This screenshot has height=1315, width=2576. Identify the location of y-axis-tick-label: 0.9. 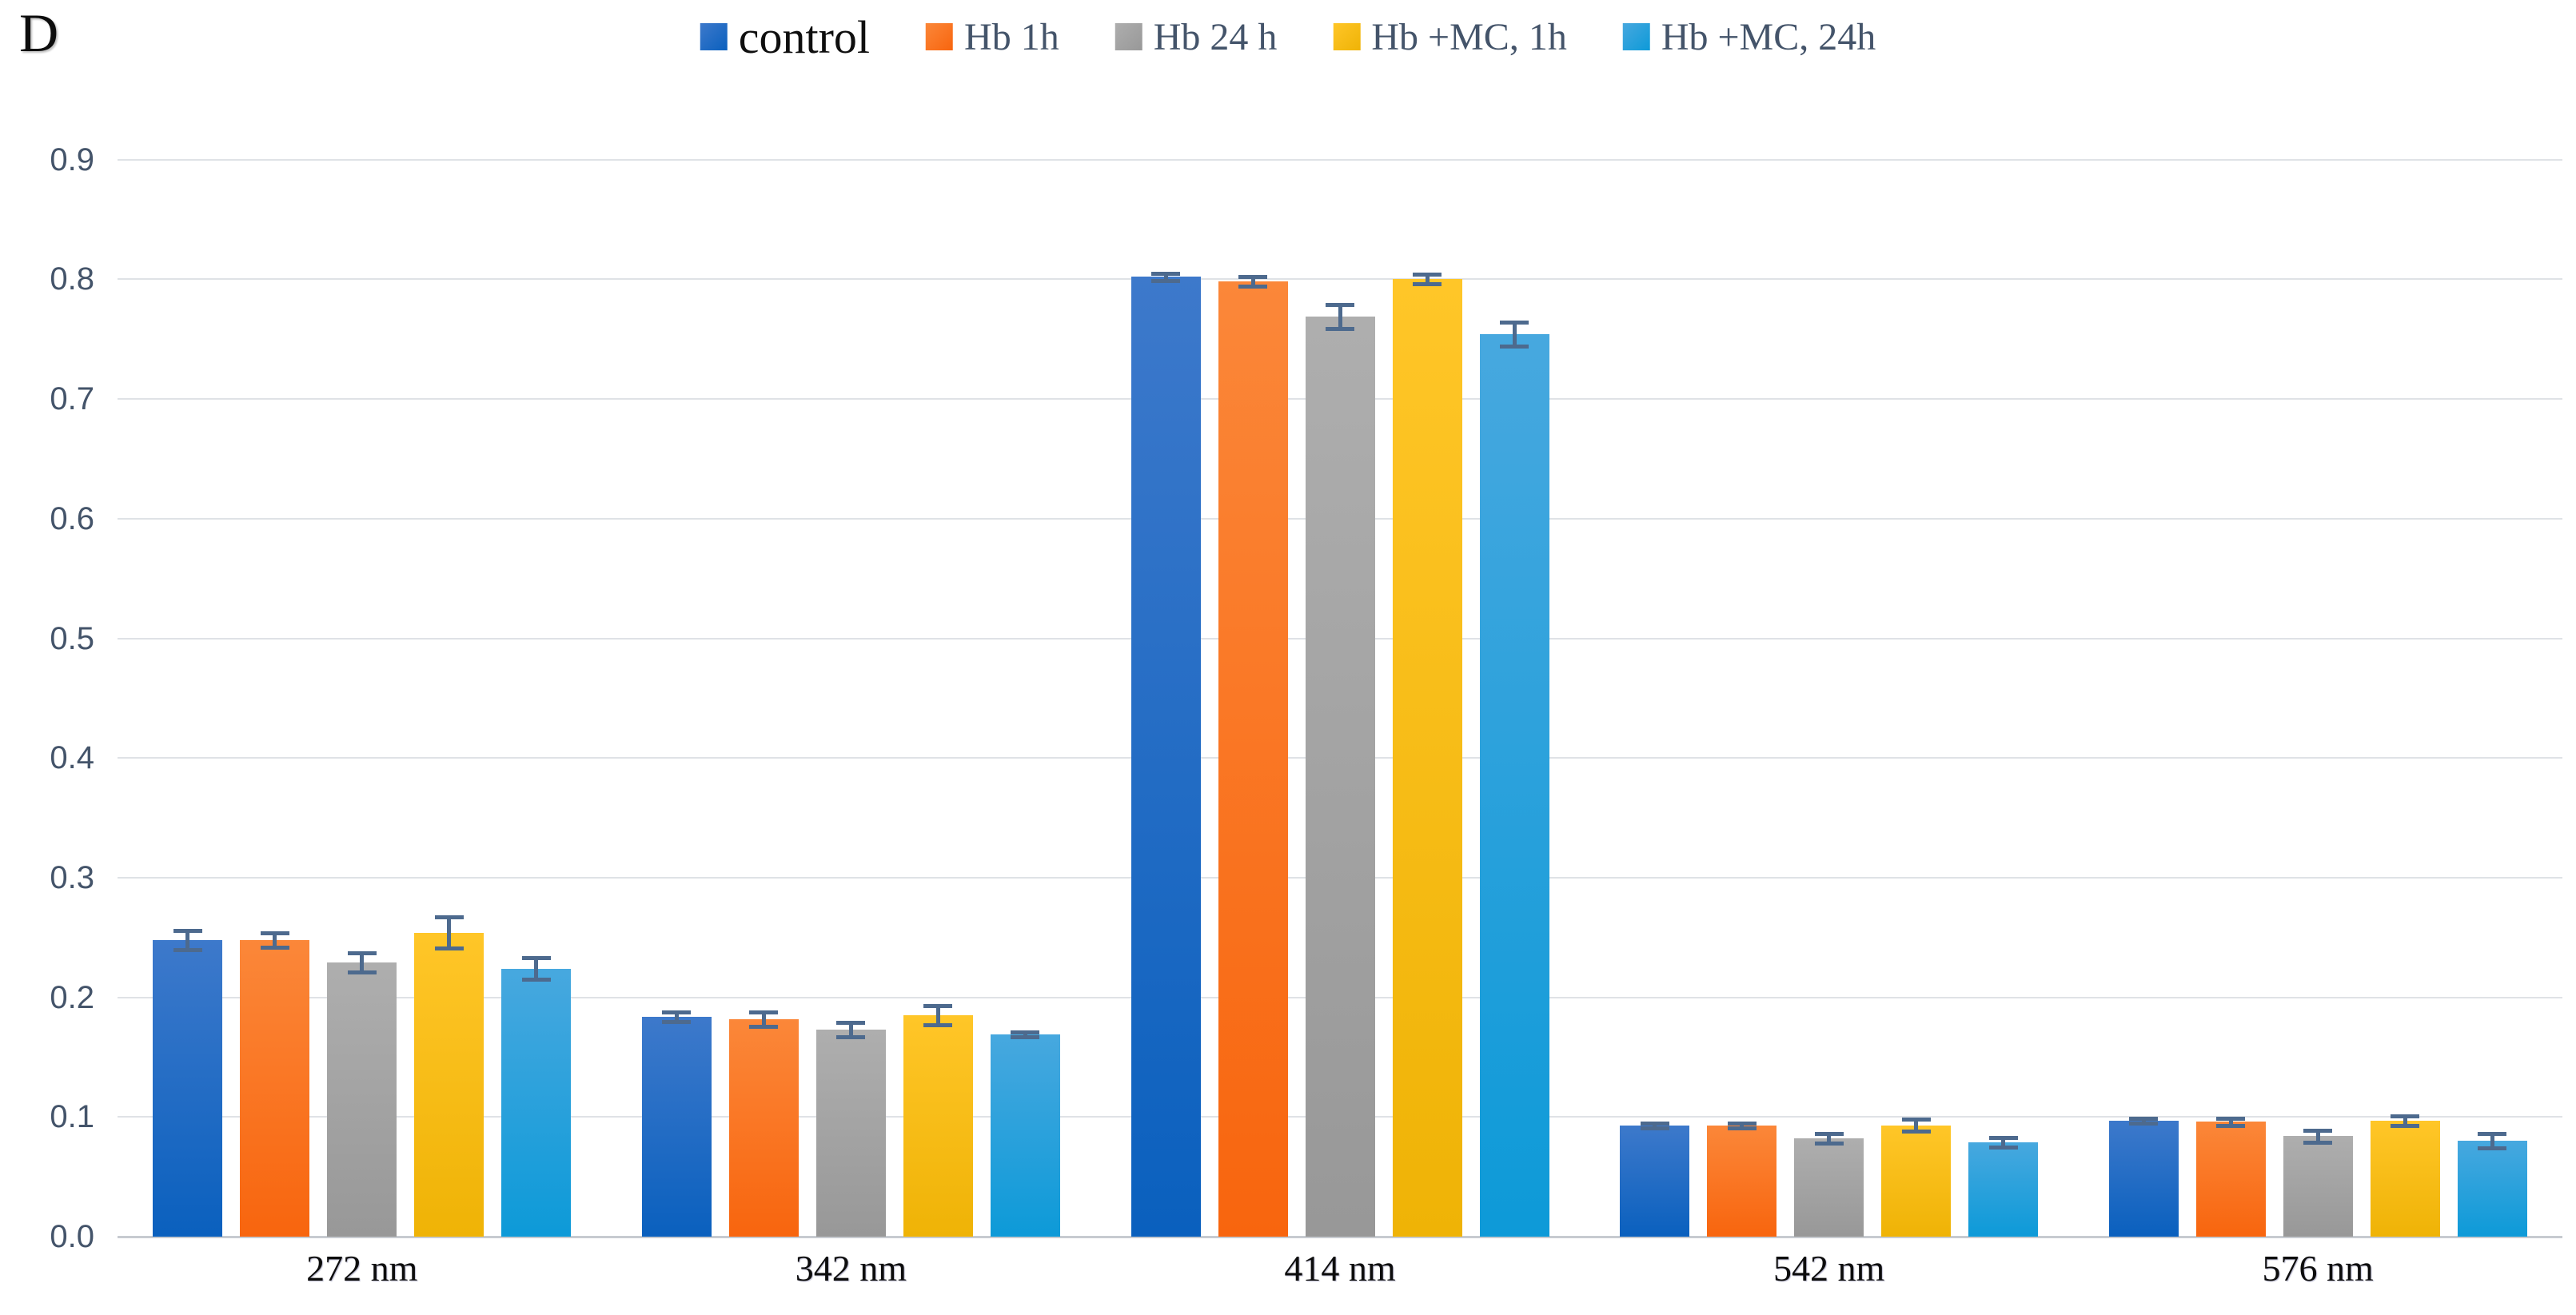
(72, 159).